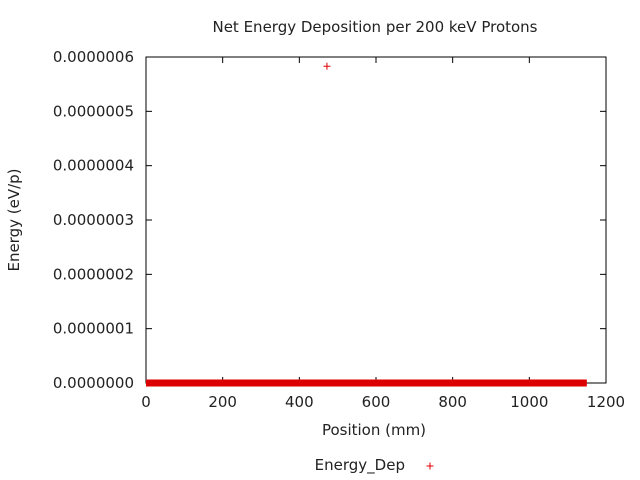 This screenshot has height=480, width=640. Describe the element at coordinates (93, 166) in the screenshot. I see `y-tick-label: 0.0000004` at that location.